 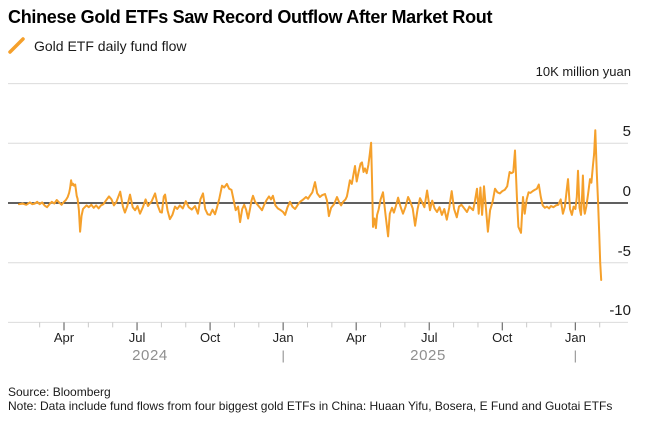 What do you see at coordinates (110, 46) in the screenshot?
I see `legend-label: Gold ETF daily fund flow` at bounding box center [110, 46].